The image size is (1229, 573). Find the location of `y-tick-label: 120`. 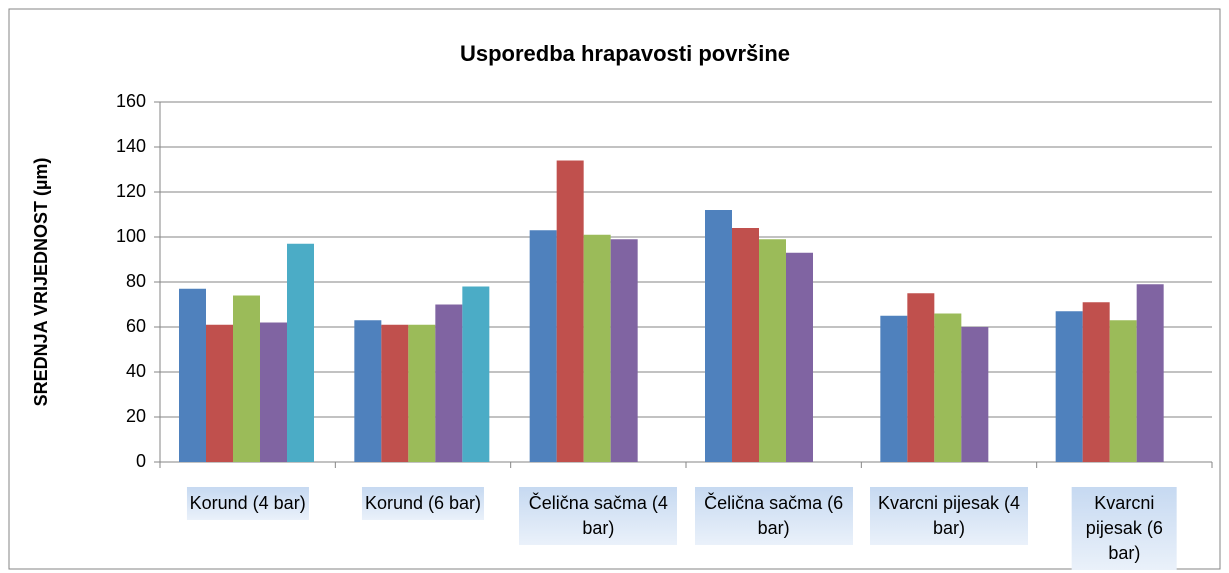

y-tick-label: 120 is located at coordinates (131, 191).